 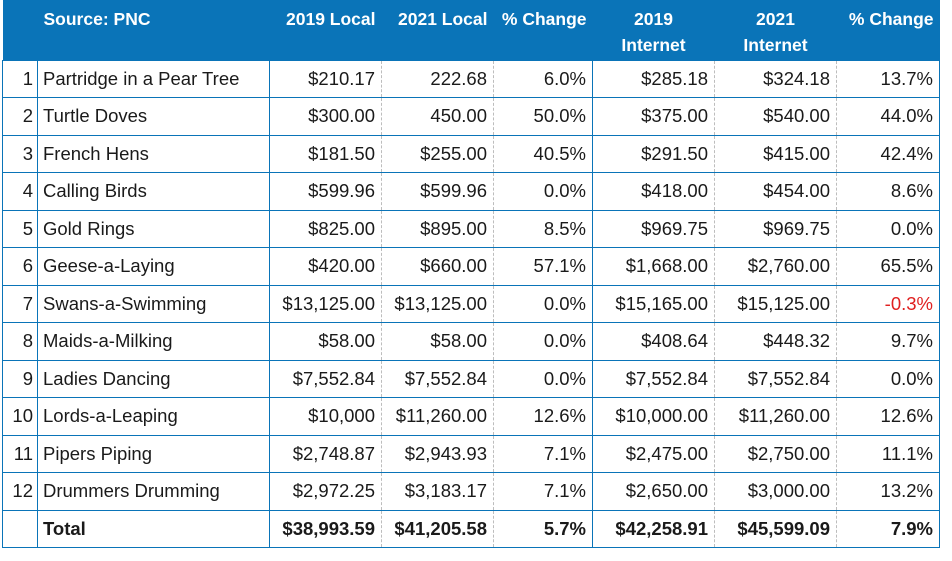 What do you see at coordinates (888, 153) in the screenshot?
I see `internet-change-cell: 42.4%` at bounding box center [888, 153].